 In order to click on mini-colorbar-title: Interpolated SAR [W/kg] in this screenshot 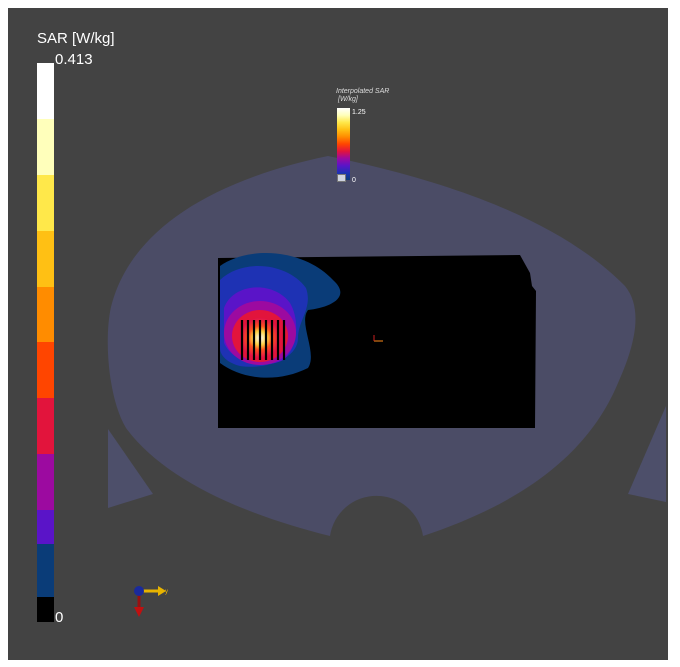, I will do `click(363, 95)`.